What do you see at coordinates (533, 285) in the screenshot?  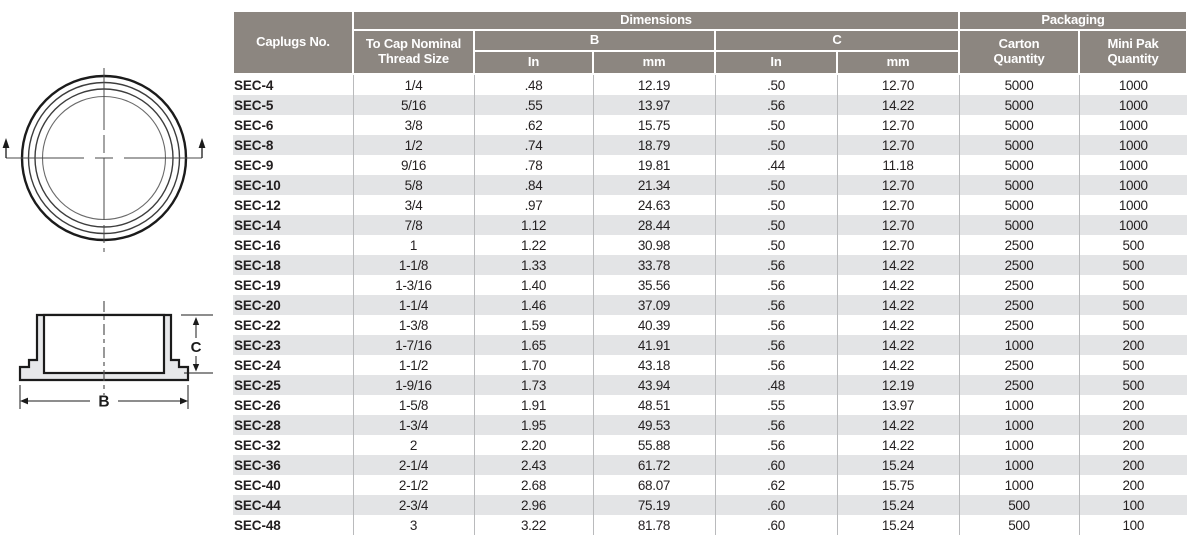 I see `table-cell: 1.40` at bounding box center [533, 285].